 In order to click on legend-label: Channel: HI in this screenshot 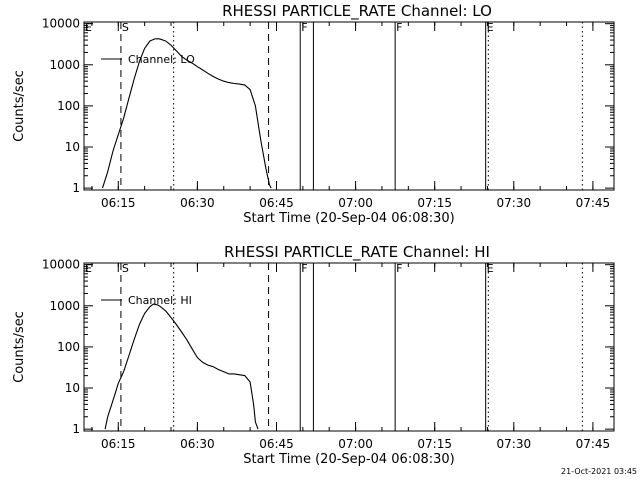, I will do `click(160, 300)`.